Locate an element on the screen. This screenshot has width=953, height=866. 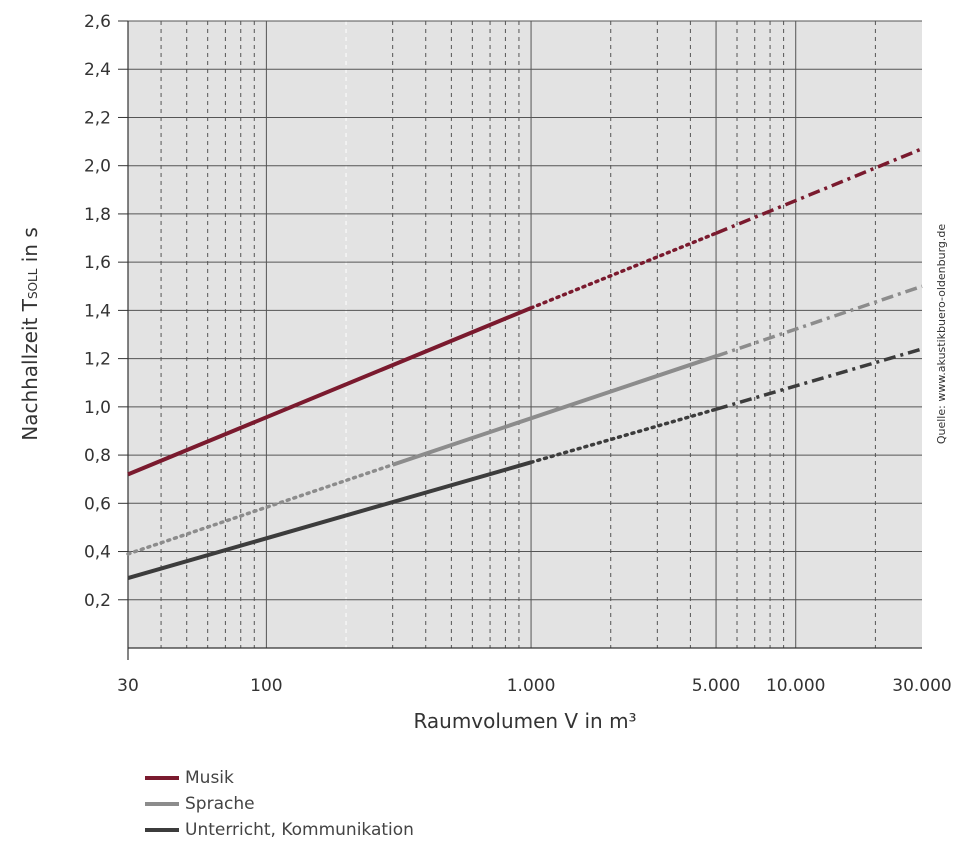
legend: Musik Sprache Unterricht, Kommunikation is located at coordinates (279, 805).